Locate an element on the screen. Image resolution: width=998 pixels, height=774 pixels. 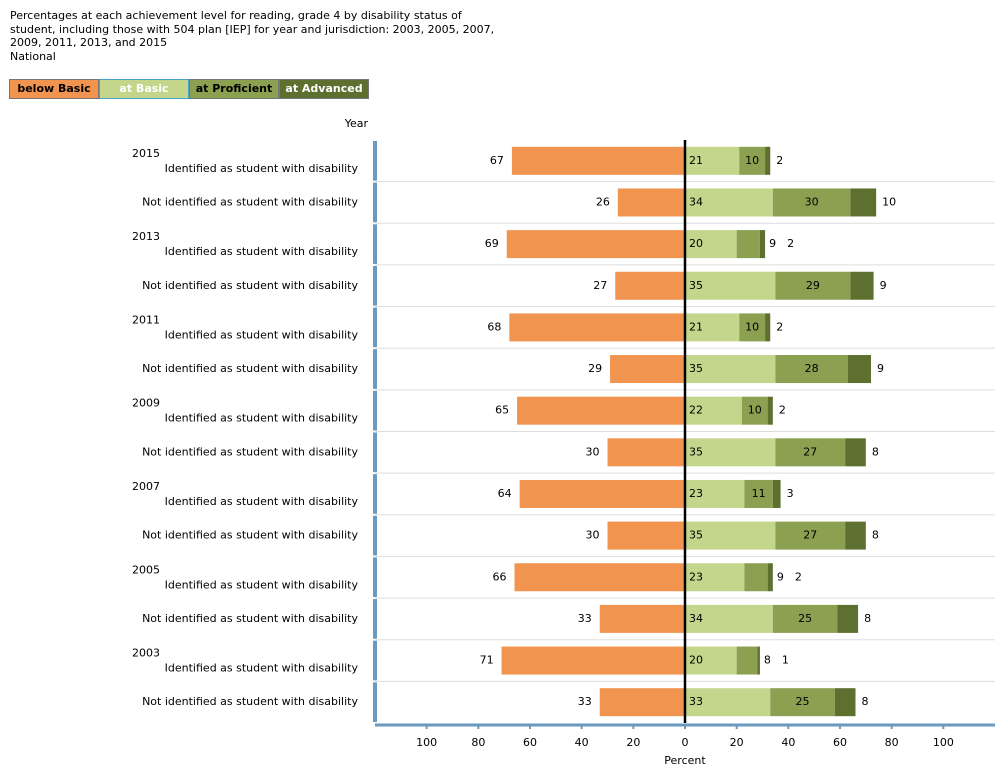
value-label: 28 is located at coordinates (812, 368).